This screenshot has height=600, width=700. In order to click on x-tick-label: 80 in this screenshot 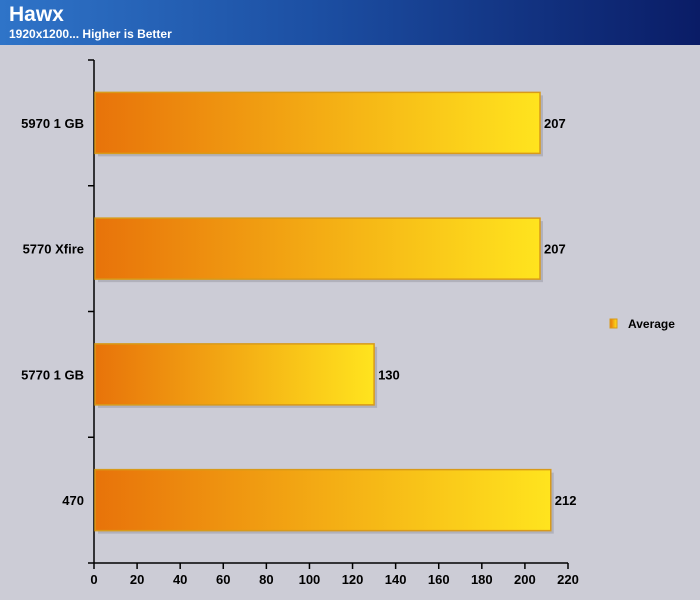, I will do `click(266, 579)`.